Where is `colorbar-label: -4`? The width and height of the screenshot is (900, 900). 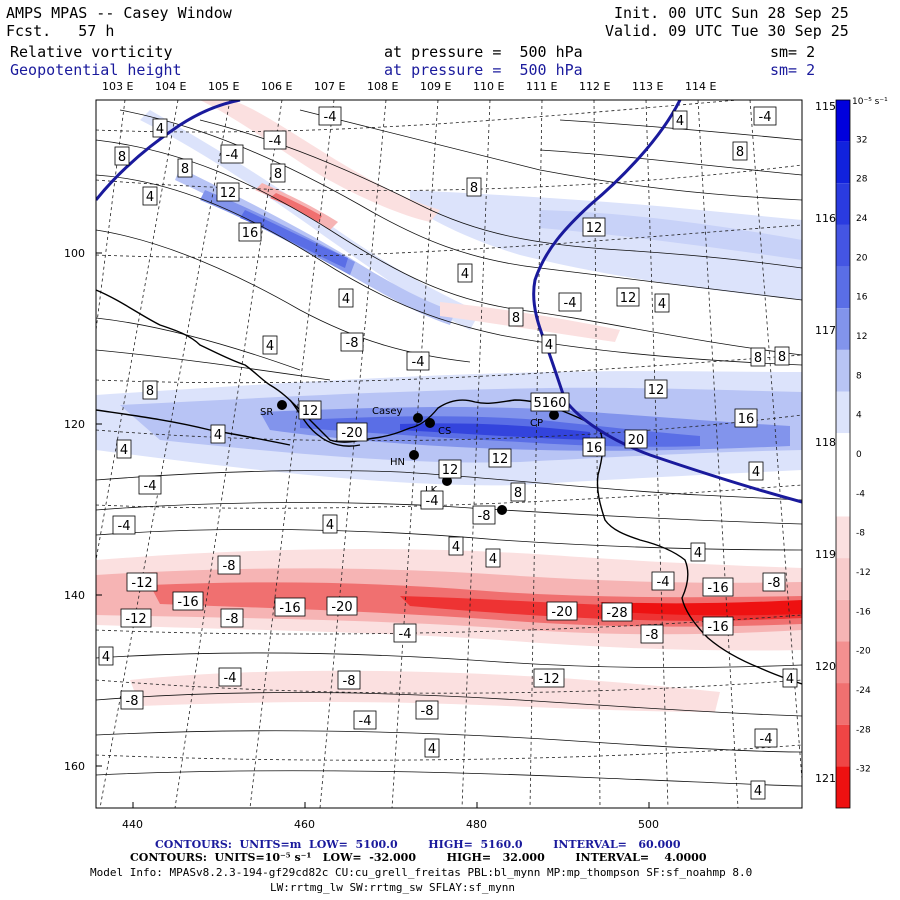
colorbar-label: -4 is located at coordinates (860, 494).